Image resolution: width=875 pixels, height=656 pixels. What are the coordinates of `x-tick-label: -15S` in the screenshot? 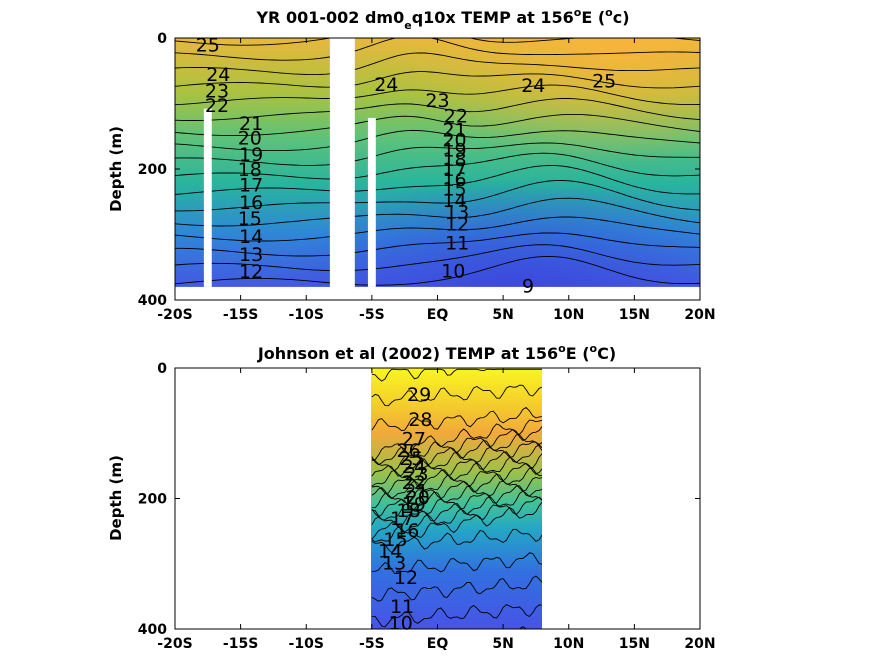 It's located at (240, 315).